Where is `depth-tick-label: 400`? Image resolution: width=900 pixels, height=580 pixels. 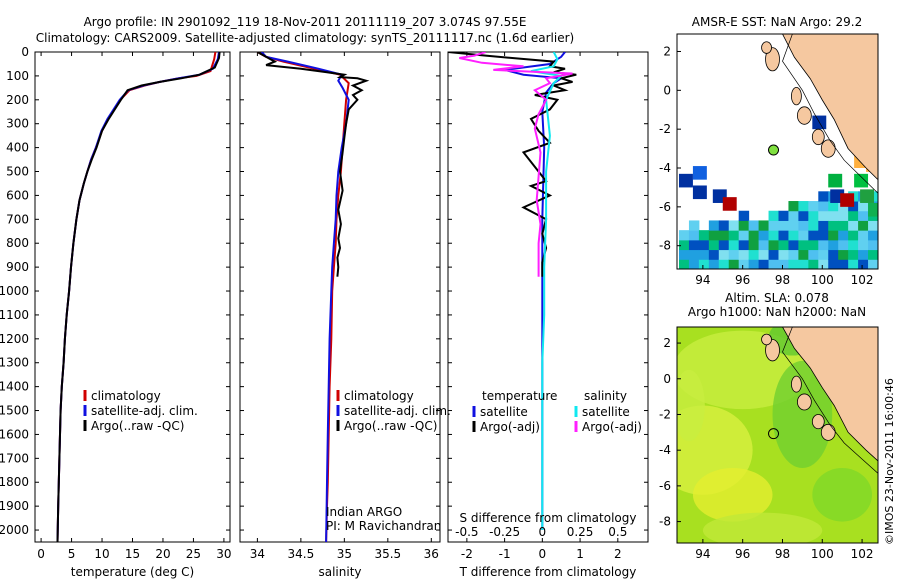 depth-tick-label: 400 is located at coordinates (17, 148).